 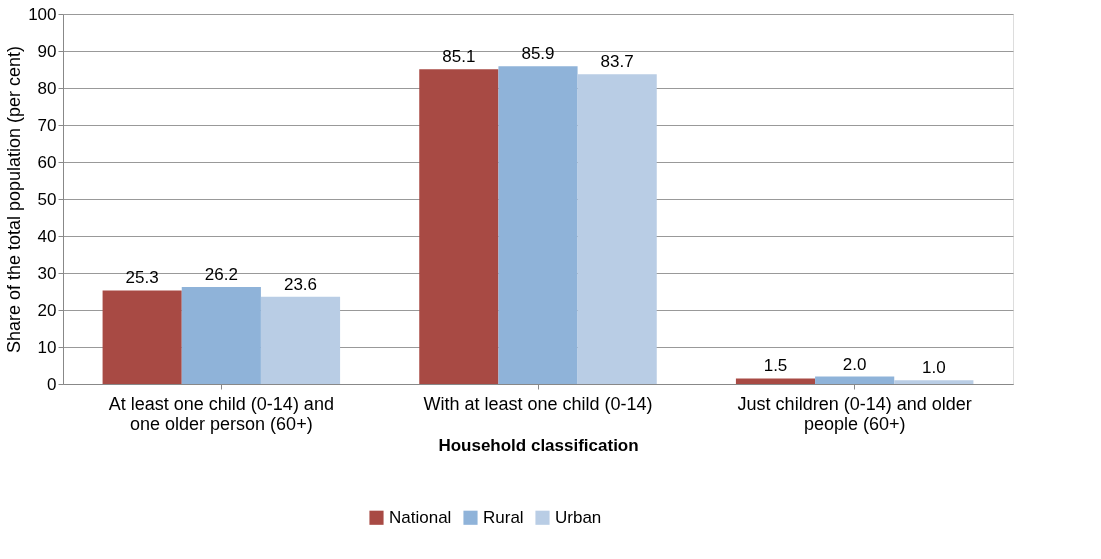 I want to click on y-tick-label: 60, so click(x=47, y=162).